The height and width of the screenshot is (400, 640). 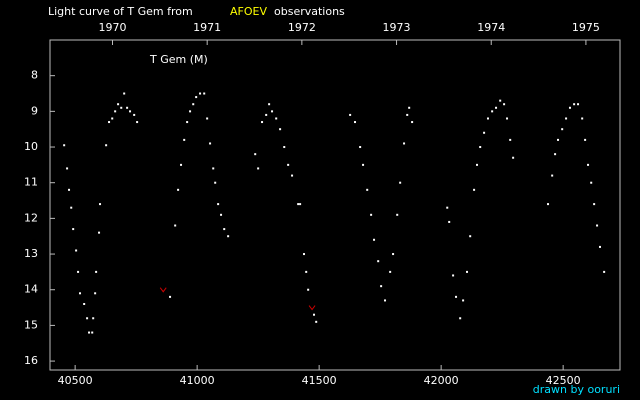 I want to click on y-tick-label: 10, so click(x=31, y=146).